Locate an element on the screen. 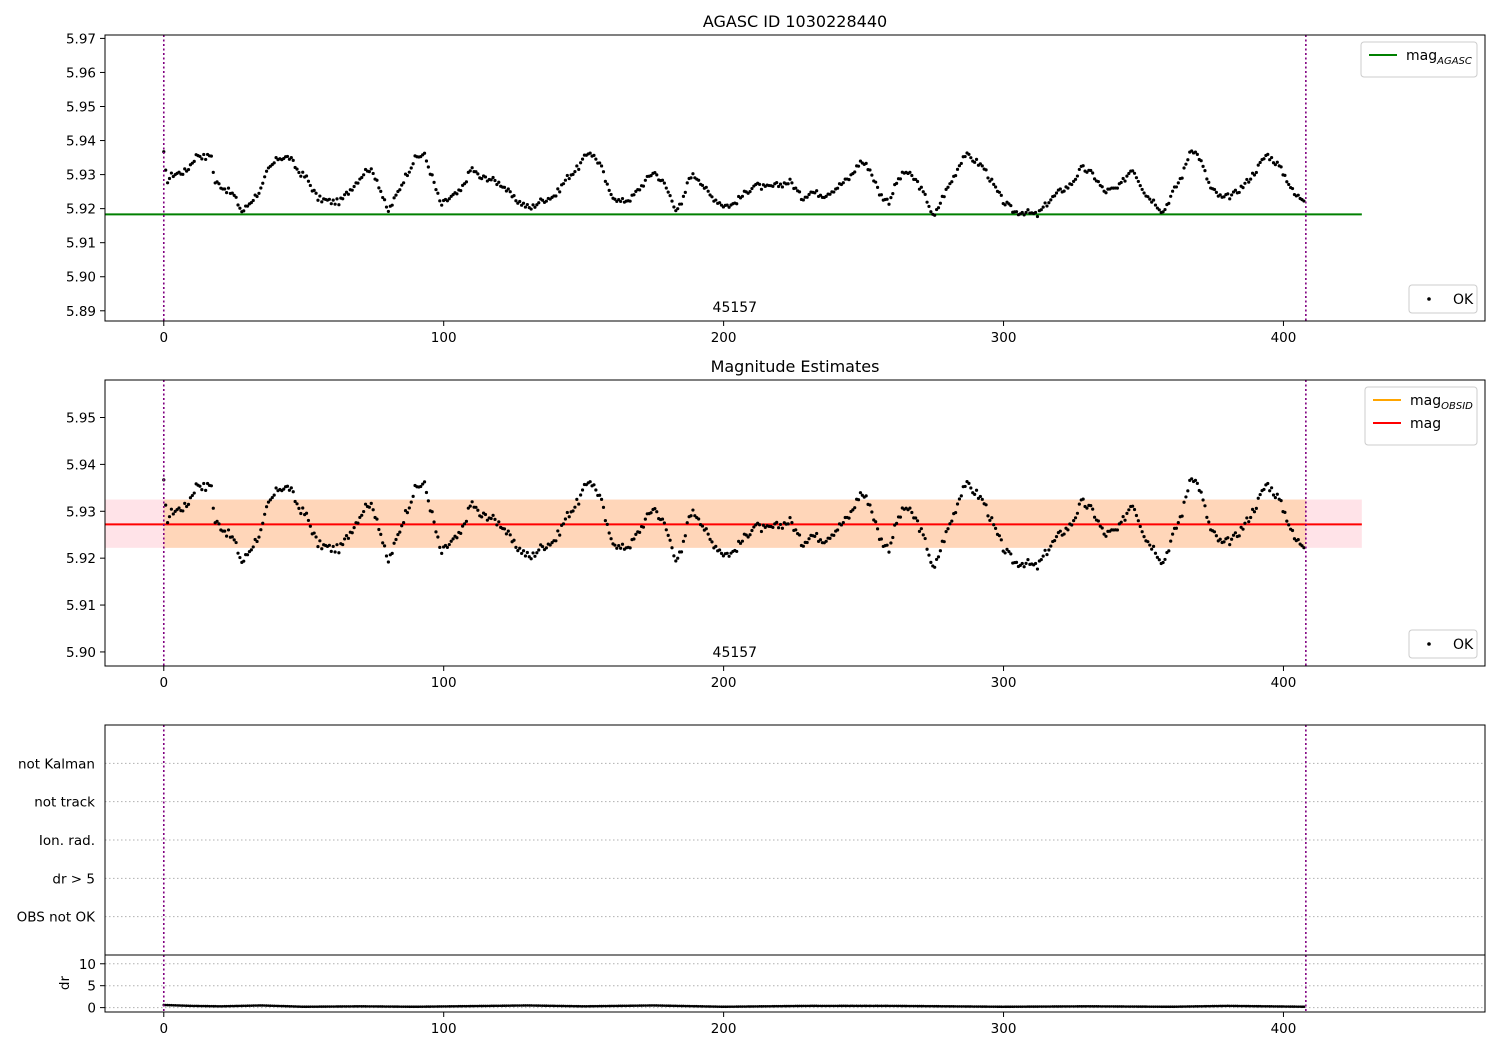 The image size is (1500, 1050). x-tick-label: 0 is located at coordinates (163, 683).